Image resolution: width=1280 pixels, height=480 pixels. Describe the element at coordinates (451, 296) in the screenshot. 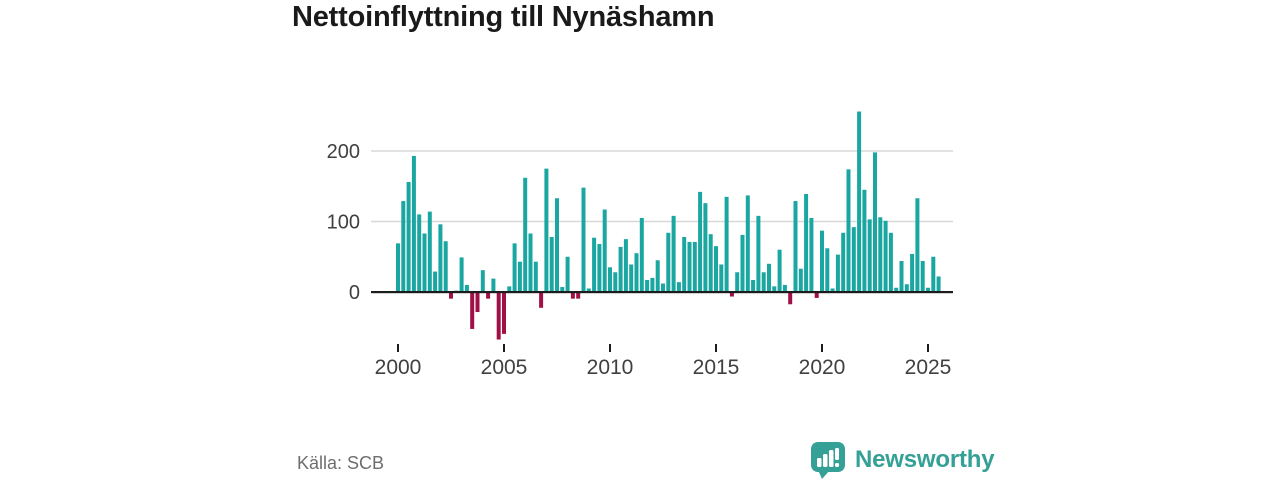

I see `bar-2002 K3` at that location.